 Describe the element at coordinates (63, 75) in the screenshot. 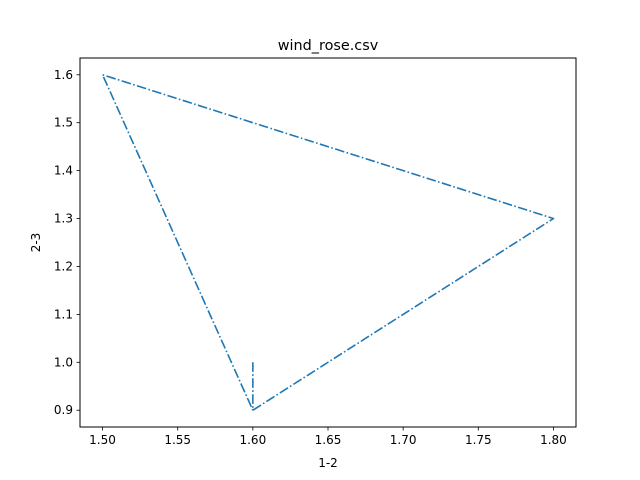

I see `y-tick-label: 1.6` at that location.